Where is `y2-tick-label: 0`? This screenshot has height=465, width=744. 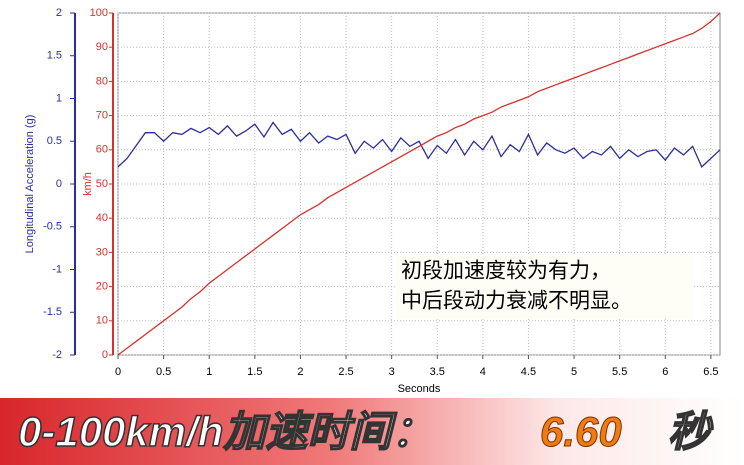 y2-tick-label: 0 is located at coordinates (105, 355).